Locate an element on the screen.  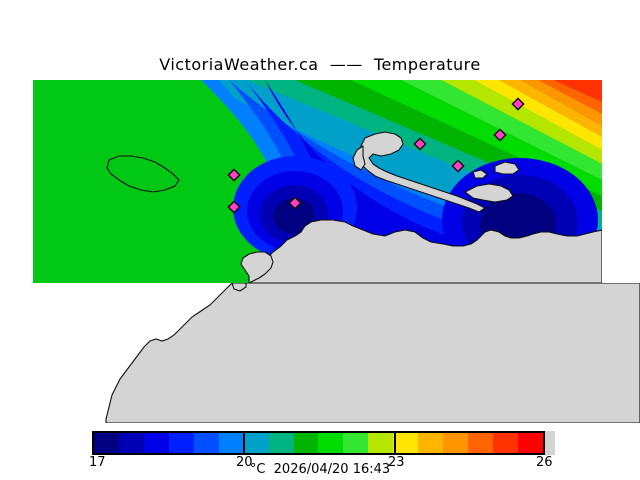
colorbar-swatches is located at coordinates (318, 443).